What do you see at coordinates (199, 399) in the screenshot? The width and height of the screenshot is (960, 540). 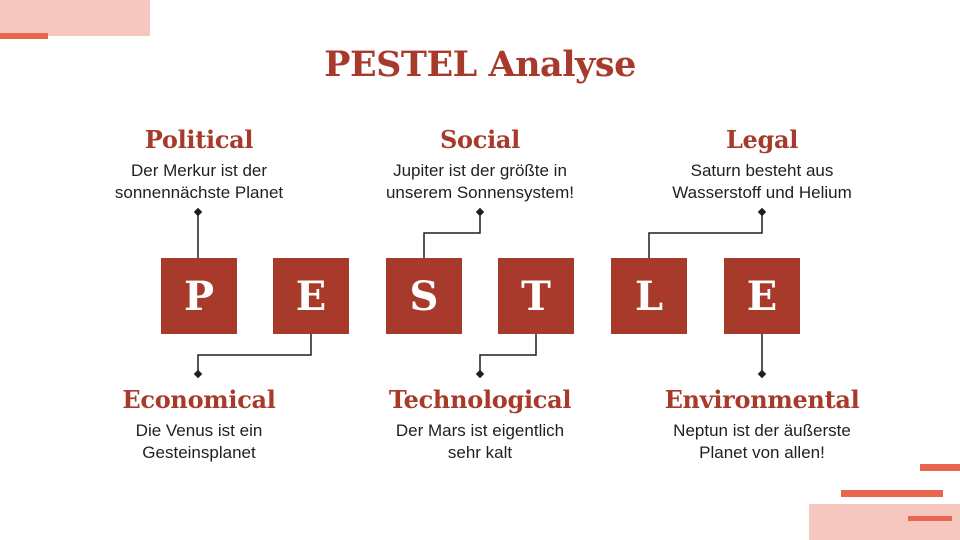 I see `economical-heading: Economical` at bounding box center [199, 399].